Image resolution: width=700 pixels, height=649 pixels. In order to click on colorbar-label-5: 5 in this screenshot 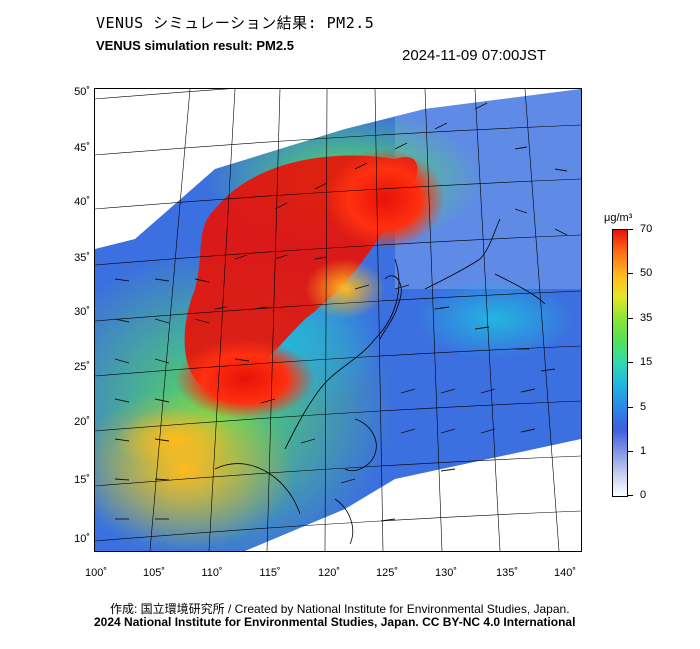, I will do `click(643, 407)`.